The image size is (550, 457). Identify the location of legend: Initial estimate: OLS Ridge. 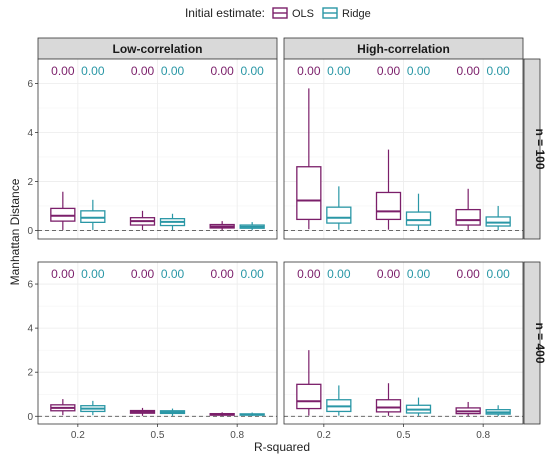
(278, 13).